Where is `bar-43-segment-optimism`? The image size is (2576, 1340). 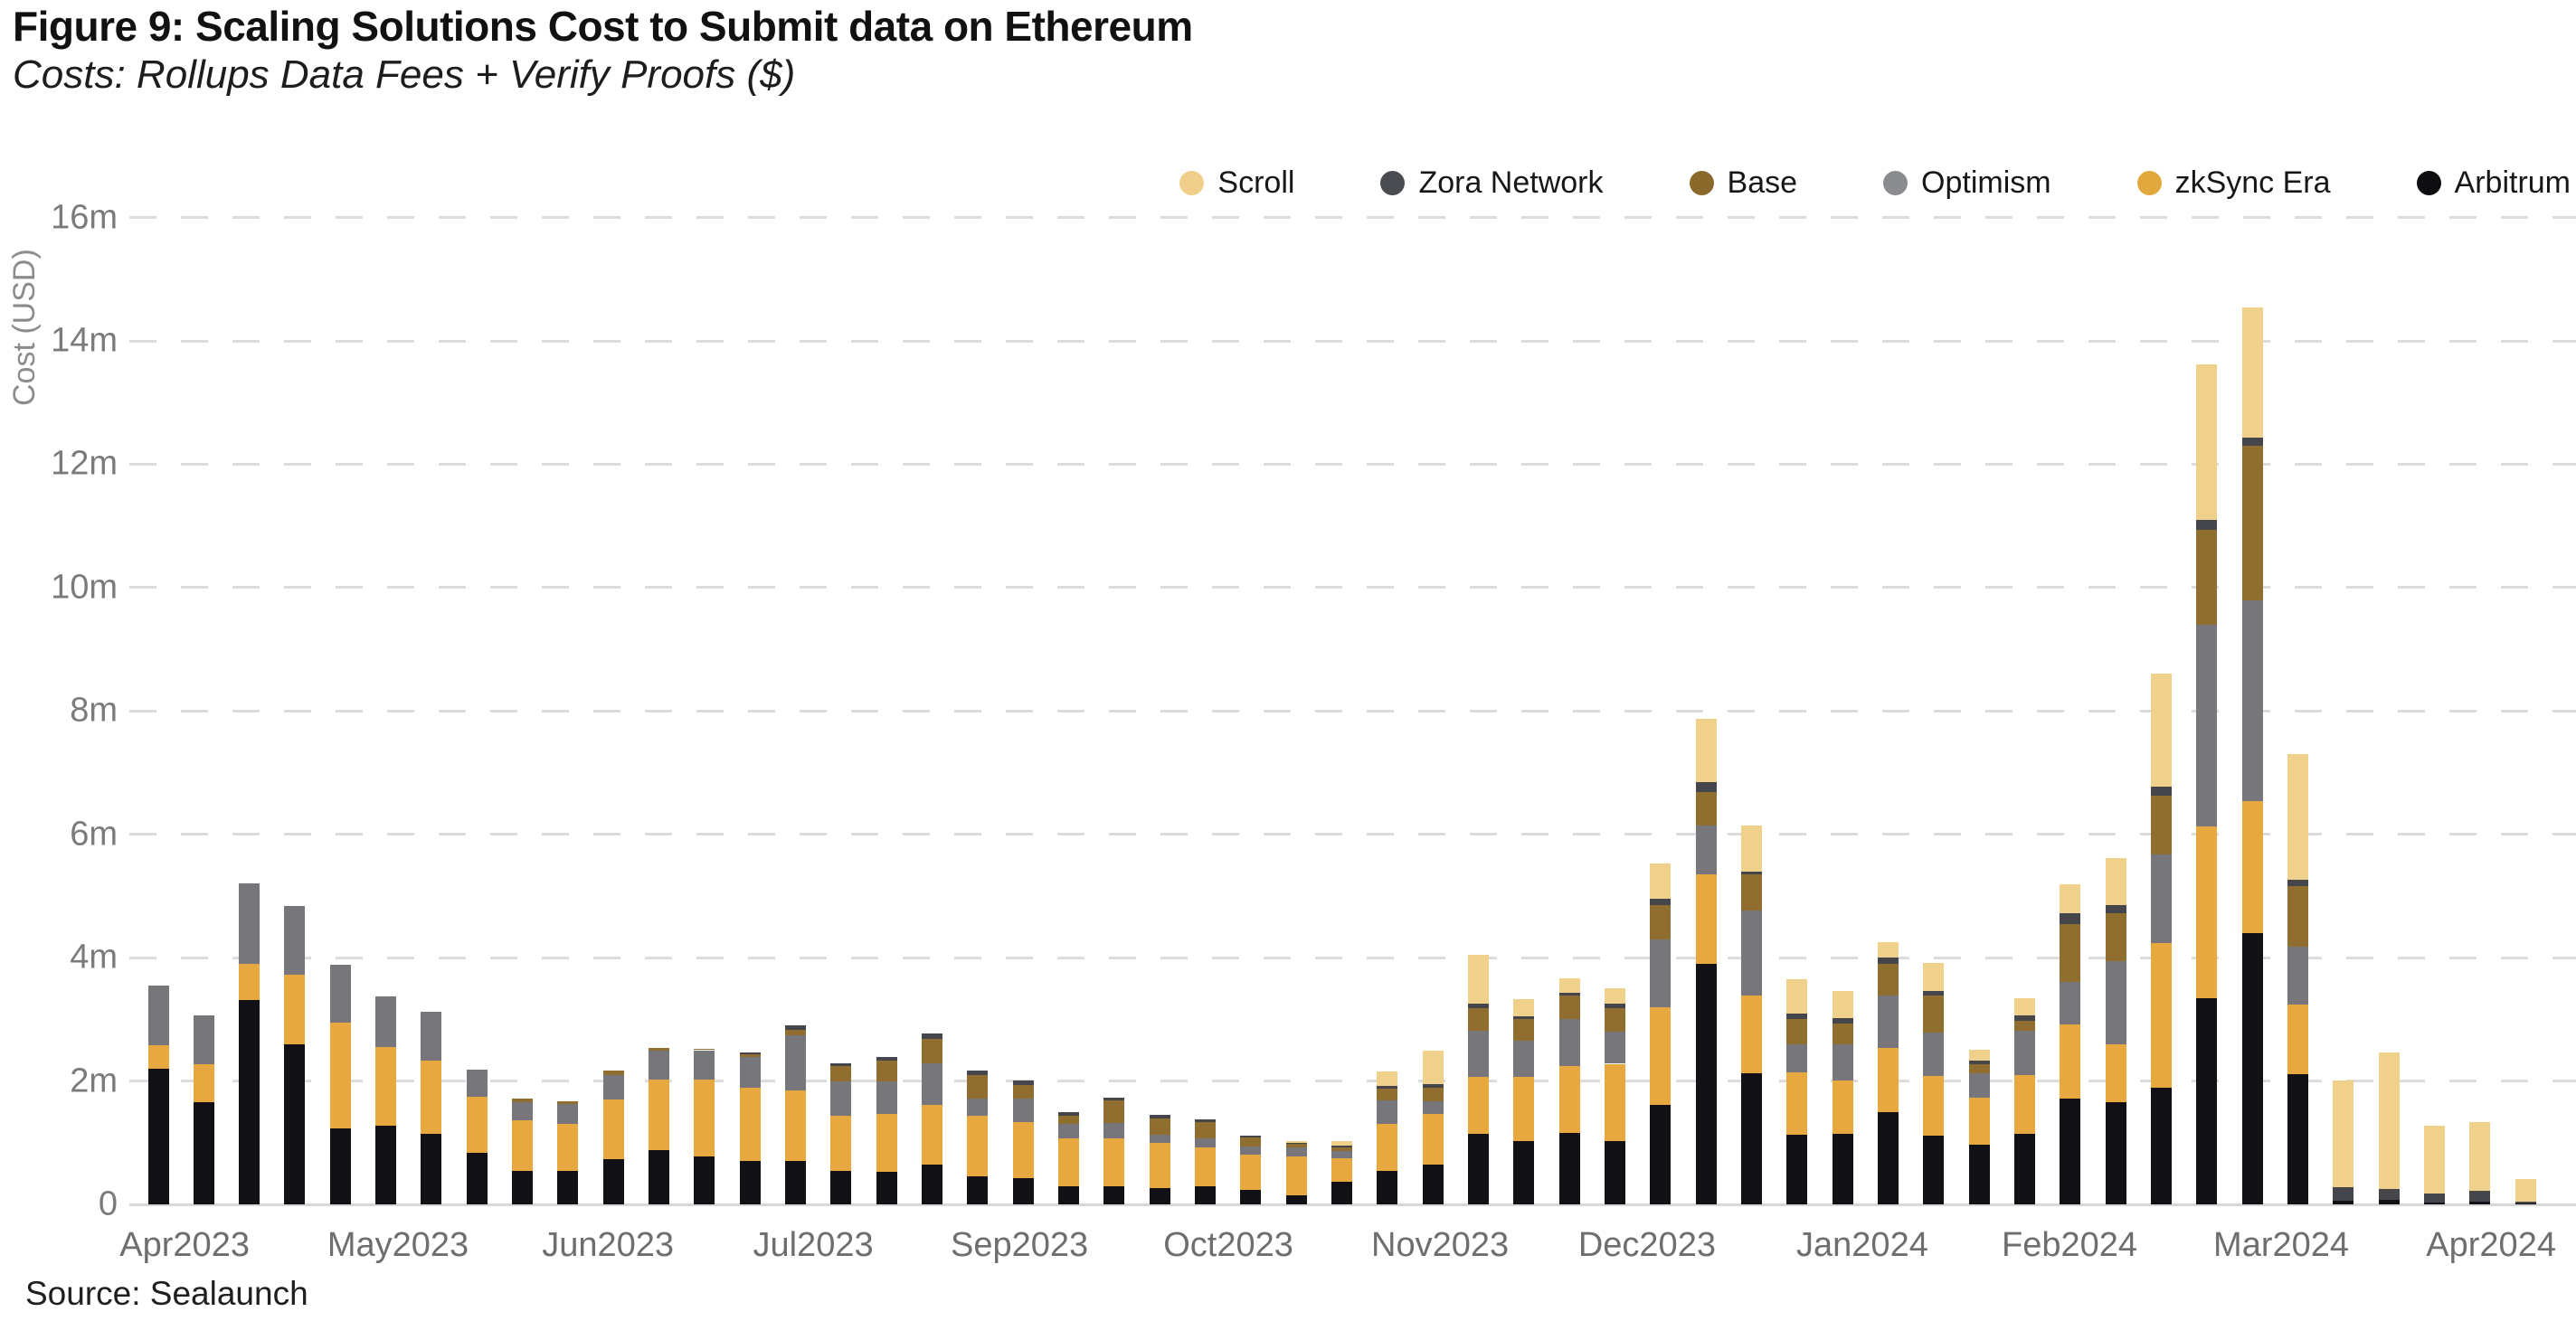 bar-43-segment-optimism is located at coordinates (2070, 1003).